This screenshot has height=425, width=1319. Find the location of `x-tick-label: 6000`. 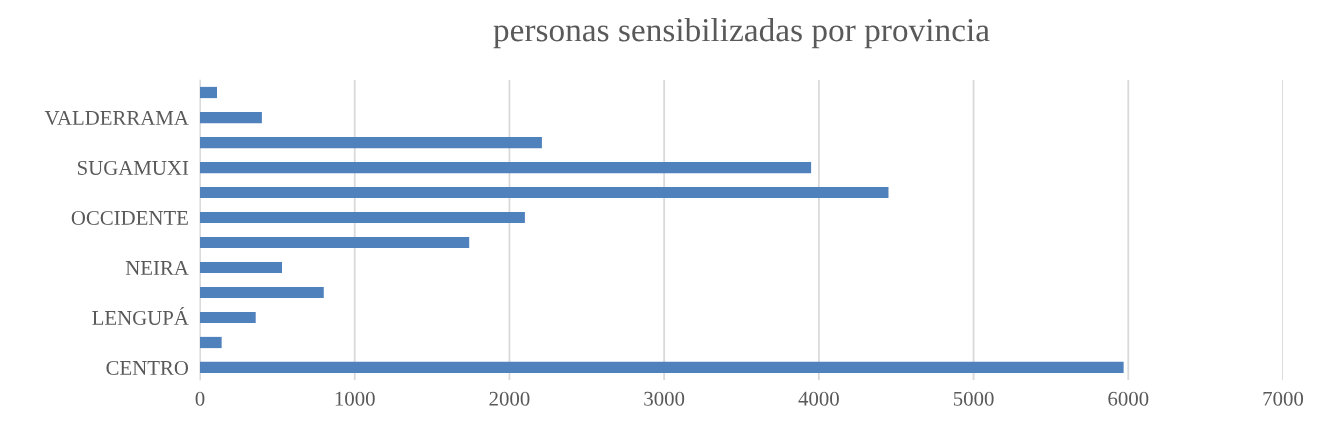

x-tick-label: 6000 is located at coordinates (1128, 398).